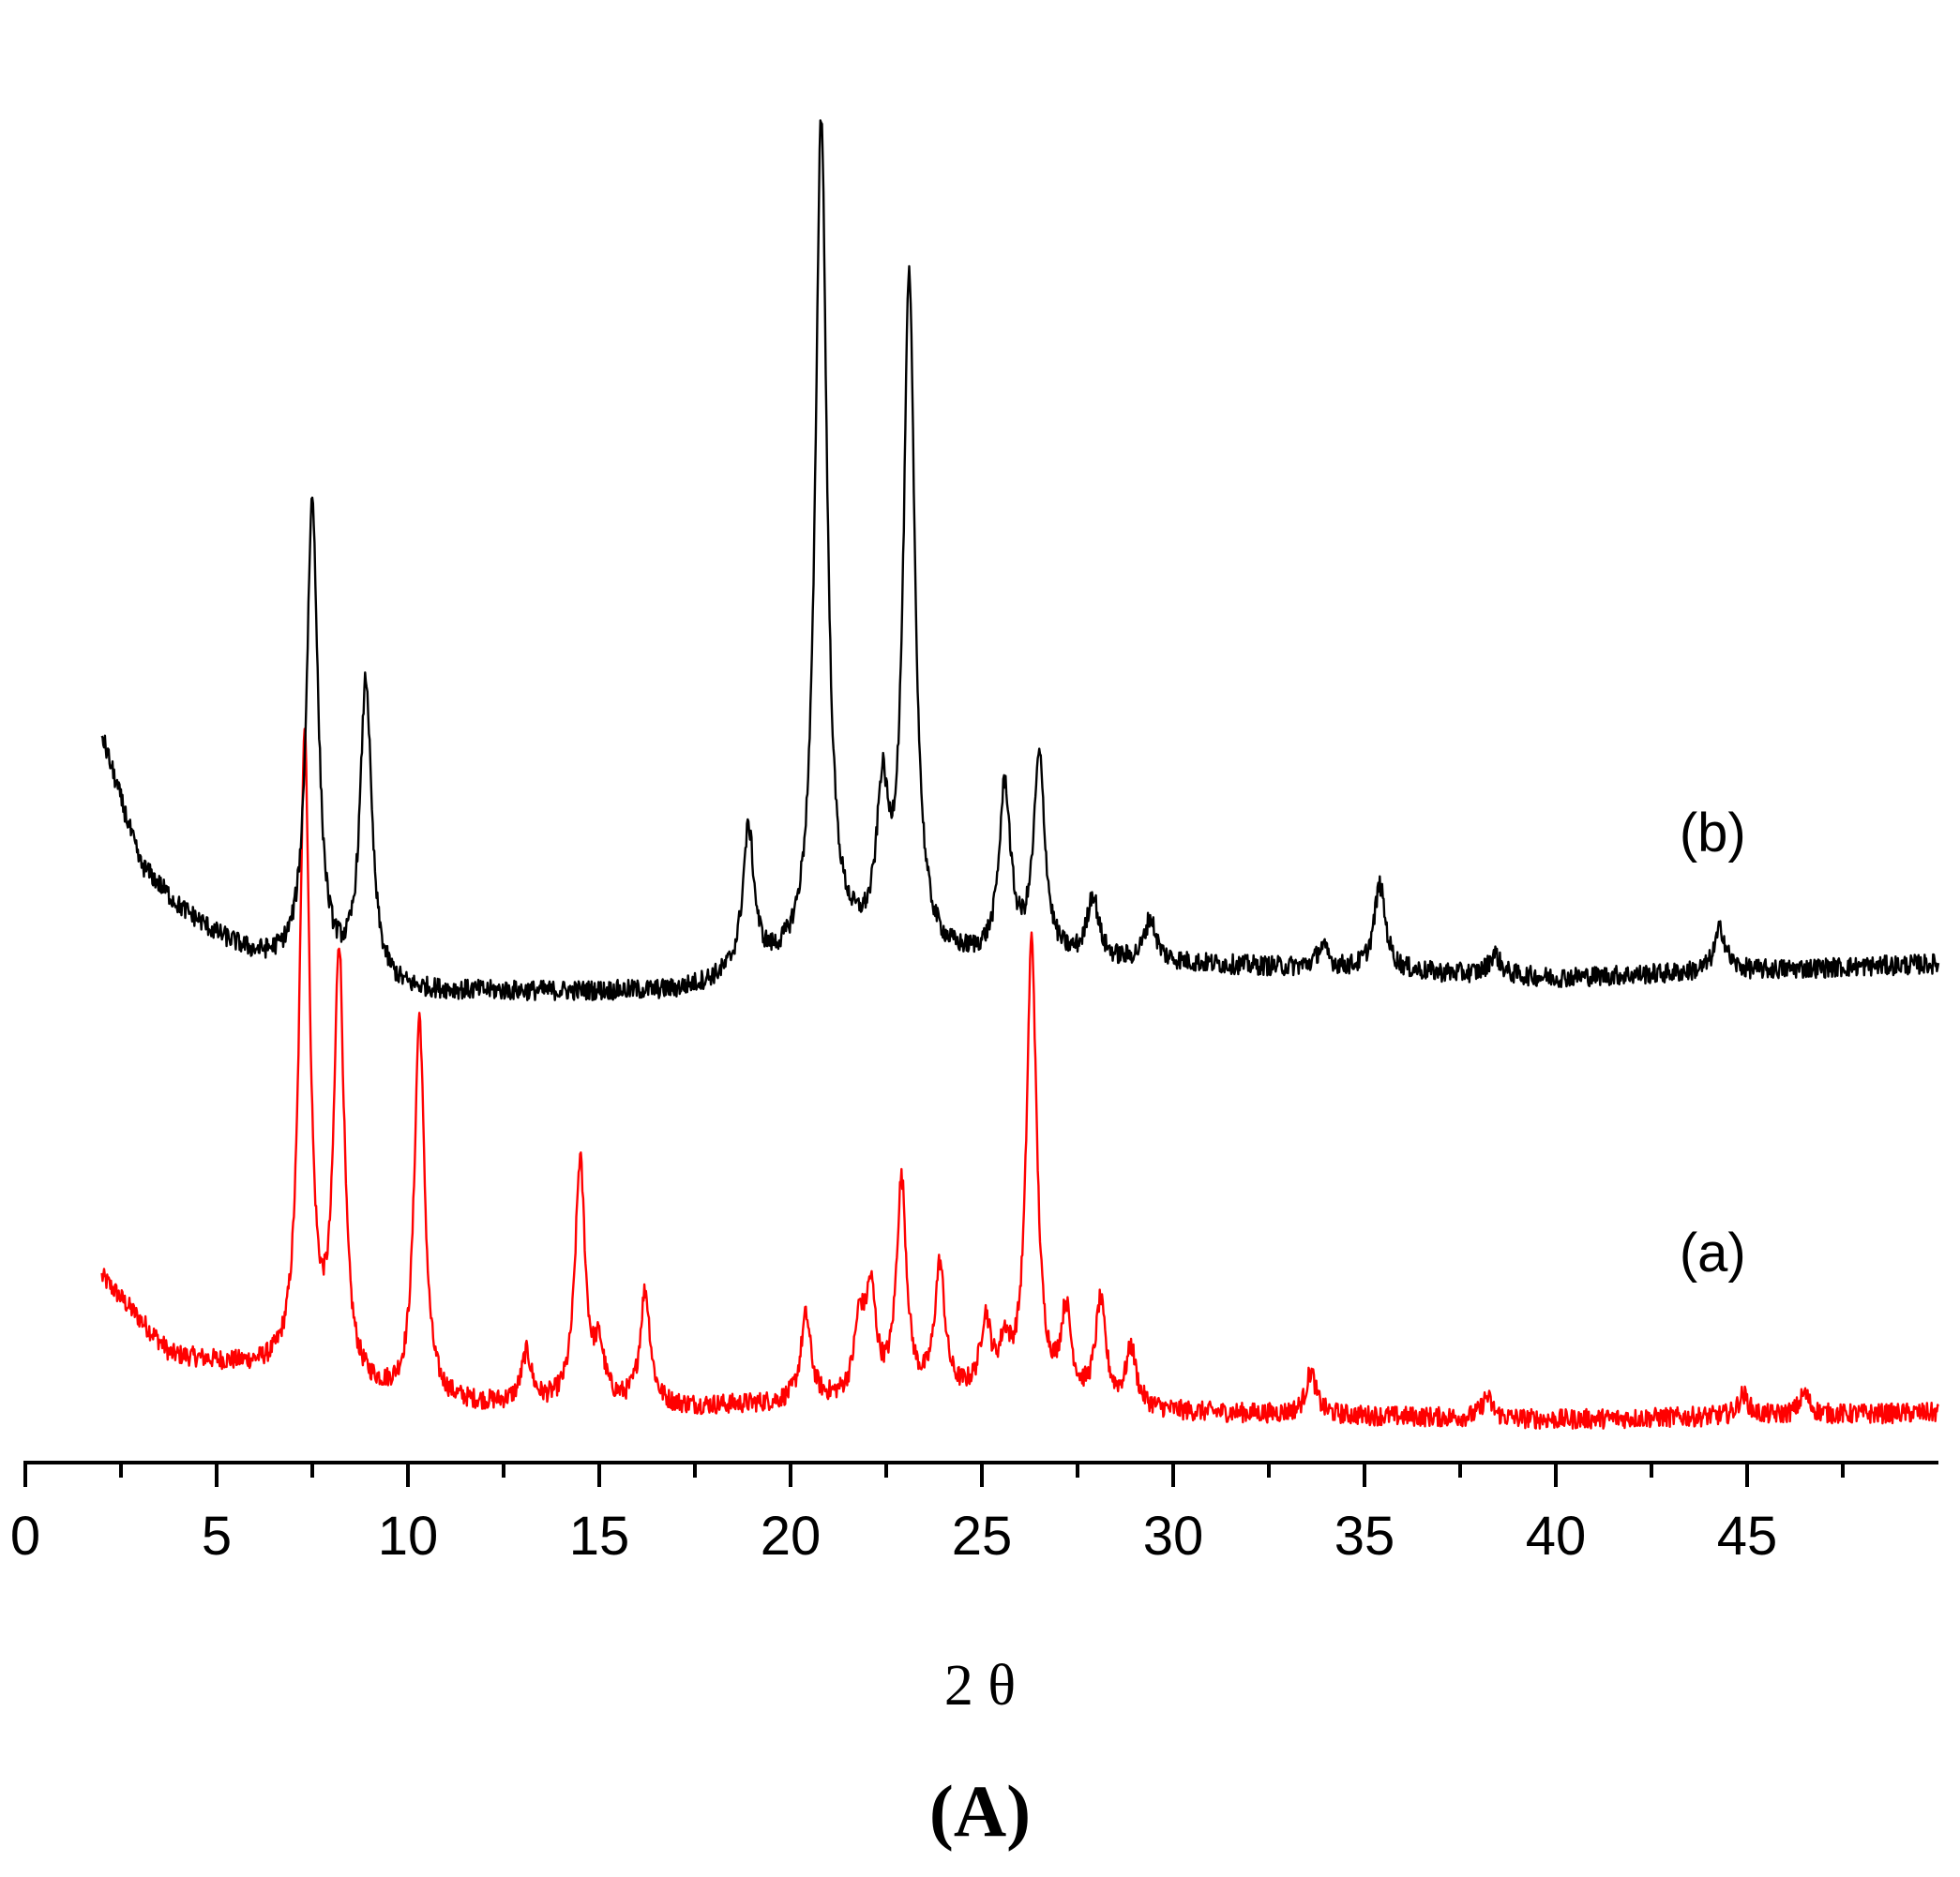 Image resolution: width=1960 pixels, height=1877 pixels. What do you see at coordinates (599, 1536) in the screenshot?
I see `x-tick-label: 15` at bounding box center [599, 1536].